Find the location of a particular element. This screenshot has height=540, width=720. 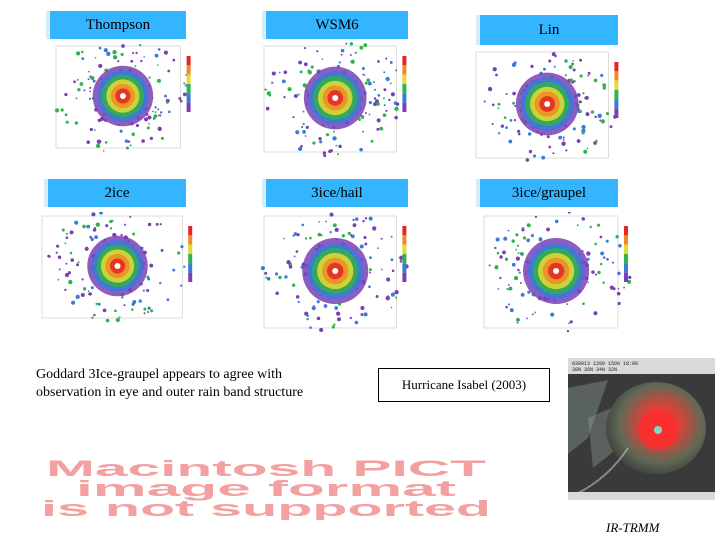

storm-eye is located at coordinates (335, 98).